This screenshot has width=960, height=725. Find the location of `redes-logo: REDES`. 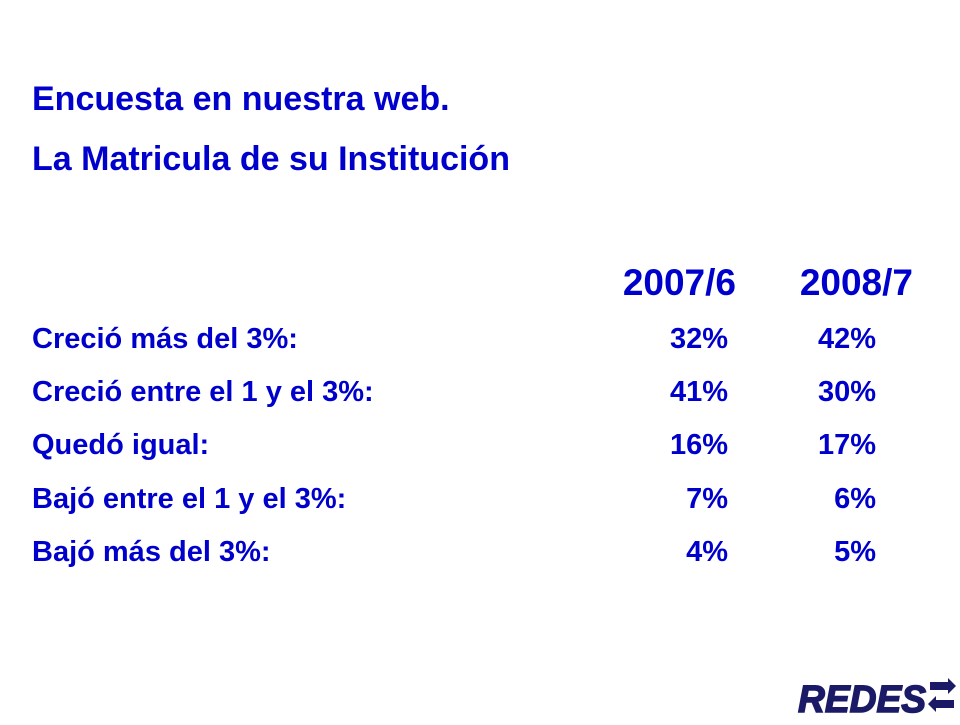

redes-logo: REDES is located at coordinates (876, 699).